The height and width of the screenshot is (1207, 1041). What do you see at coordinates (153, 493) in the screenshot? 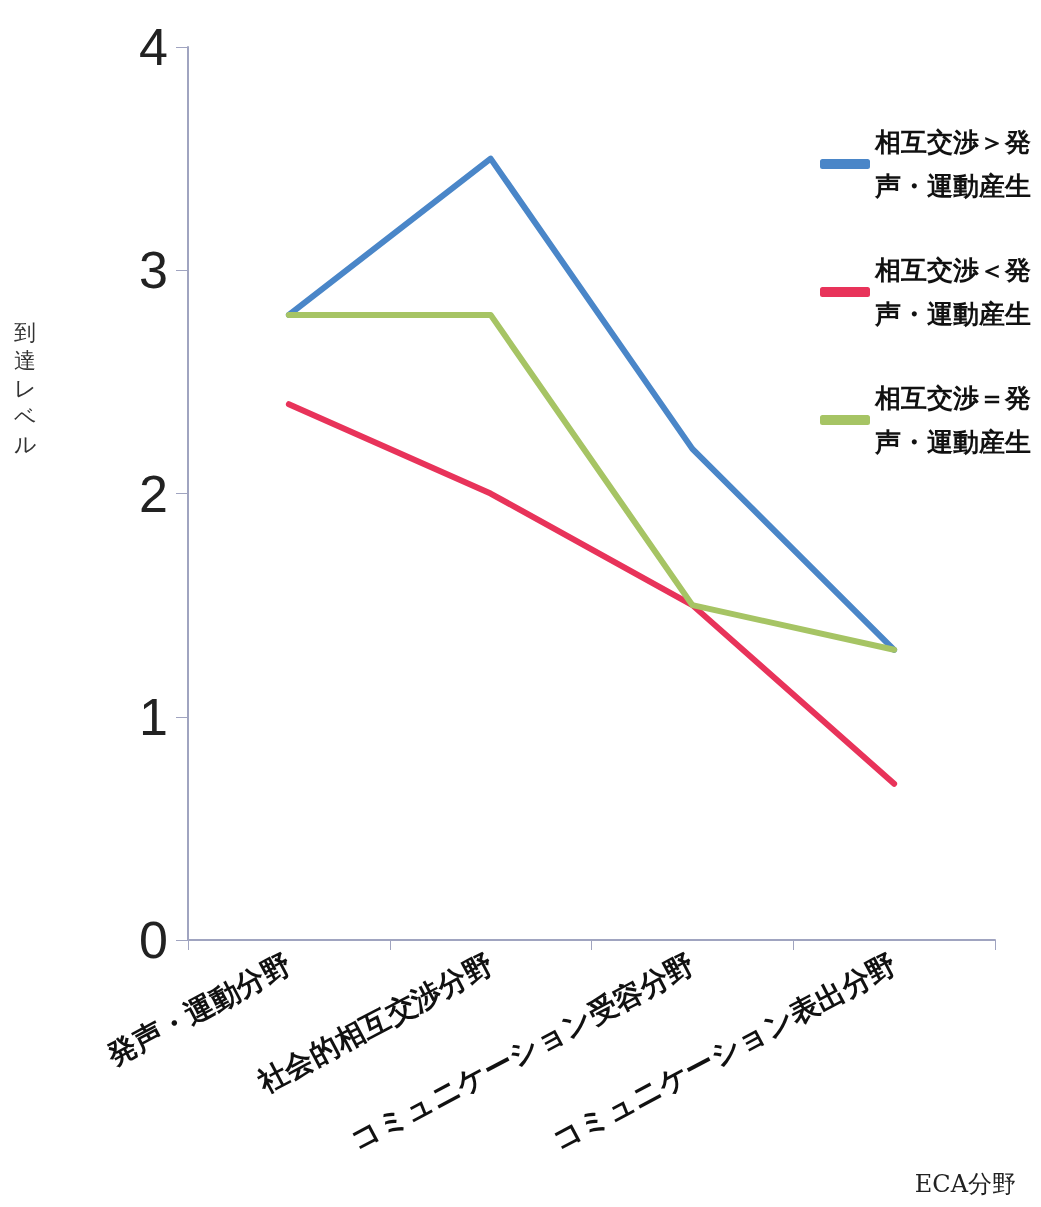
I see `y-tick-label: 2` at bounding box center [153, 493].